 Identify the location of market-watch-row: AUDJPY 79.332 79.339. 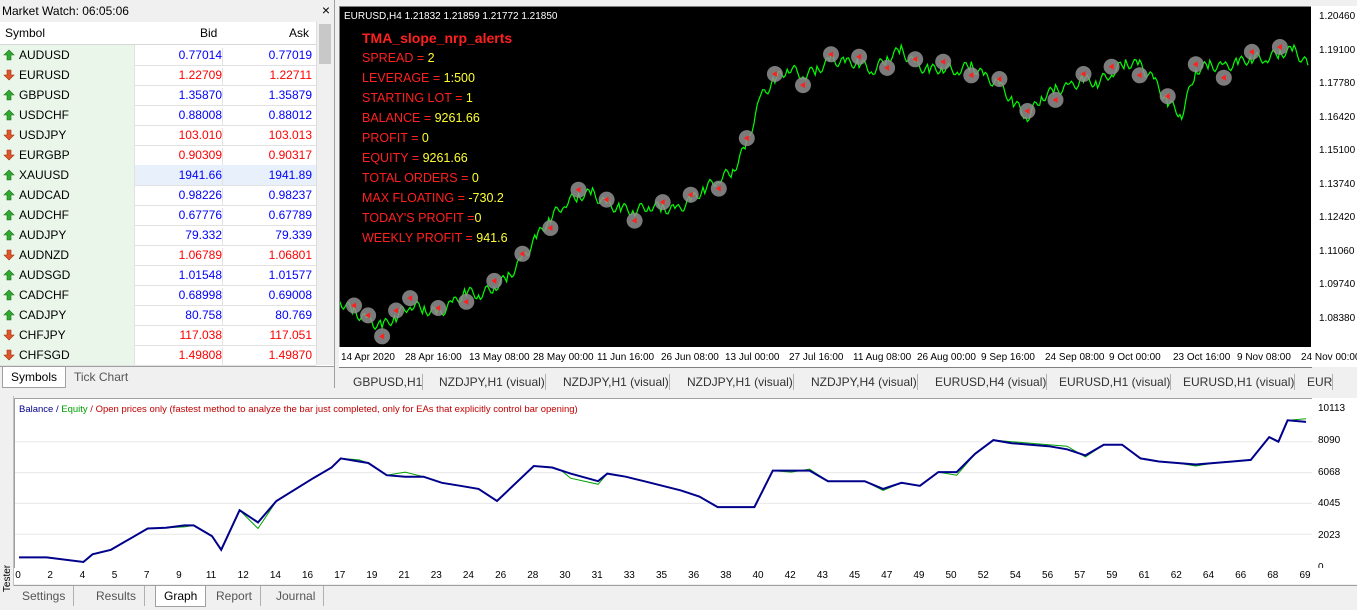
(158, 235).